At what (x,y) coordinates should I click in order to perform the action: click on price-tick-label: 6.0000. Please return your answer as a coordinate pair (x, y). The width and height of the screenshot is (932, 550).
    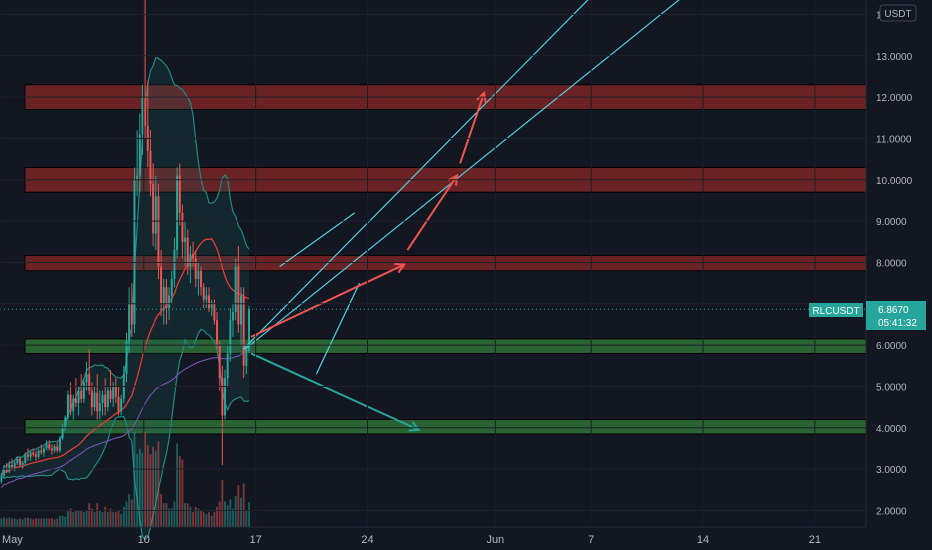
    Looking at the image, I should click on (891, 346).